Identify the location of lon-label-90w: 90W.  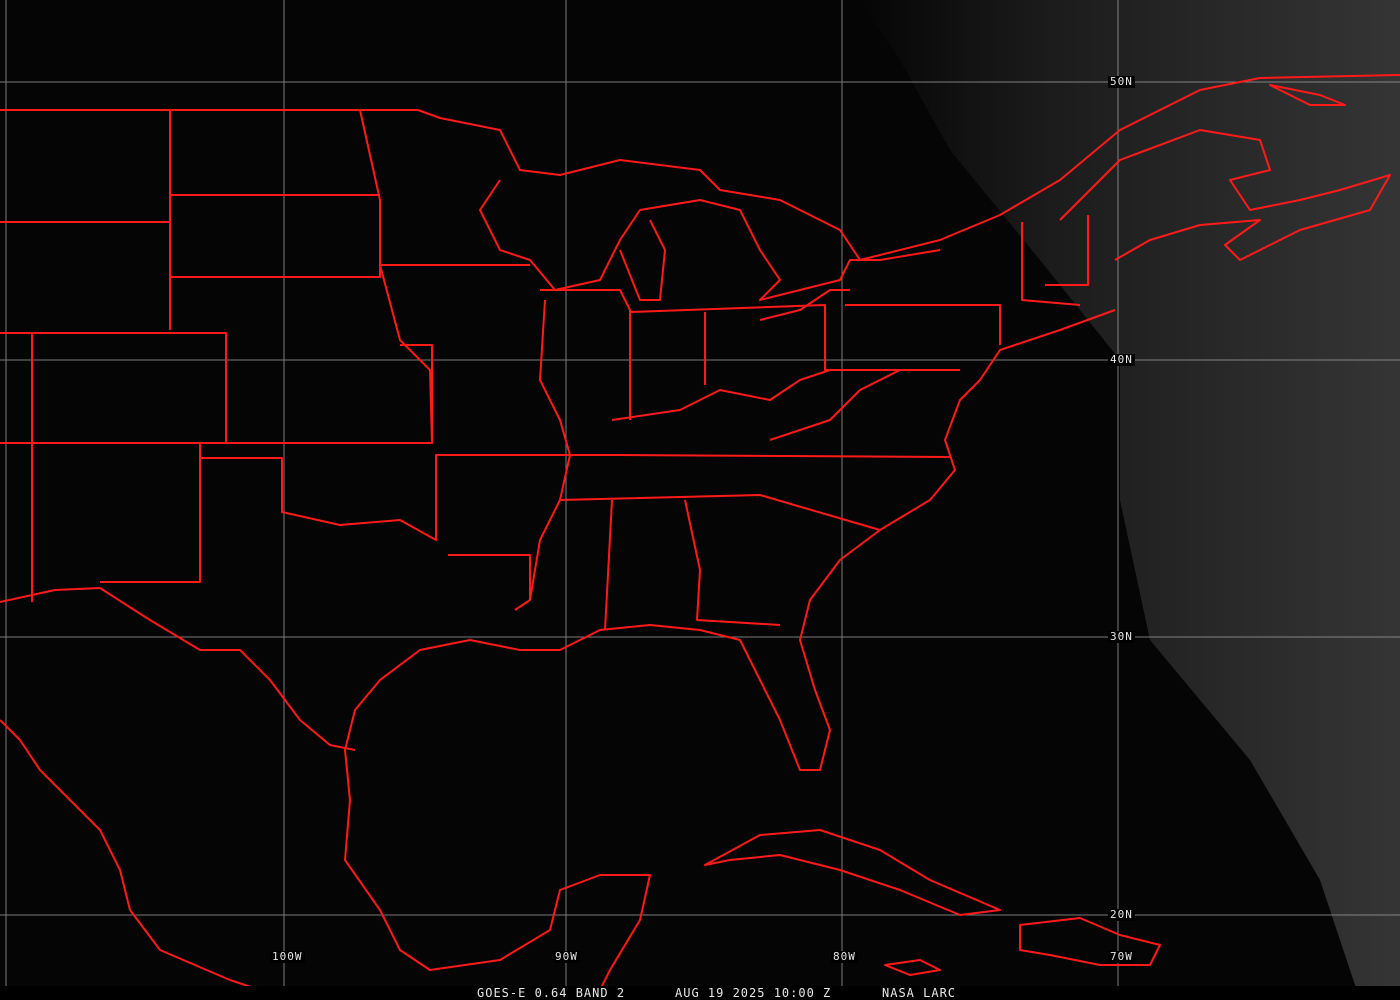
(566, 956).